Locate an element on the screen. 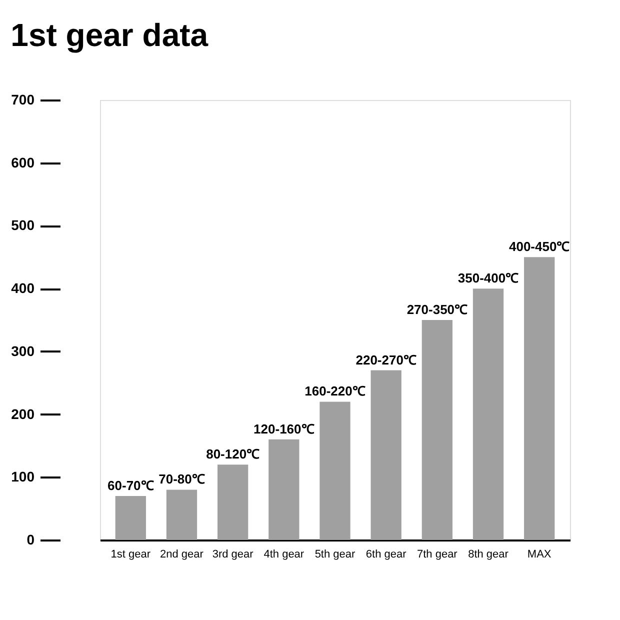 The width and height of the screenshot is (620, 620). y-tick-label: 500 is located at coordinates (23, 225).